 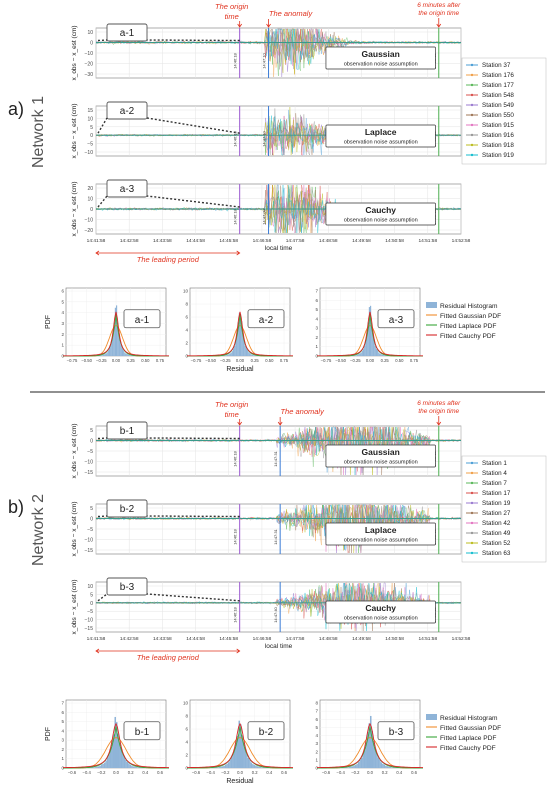 I want to click on histogram-b-1: 7 6 5 4 3 2 1 0 −0.6 −0.4 −0.2 0.0 0.2 0.4 0.6 b-1, so click(x=115, y=737).